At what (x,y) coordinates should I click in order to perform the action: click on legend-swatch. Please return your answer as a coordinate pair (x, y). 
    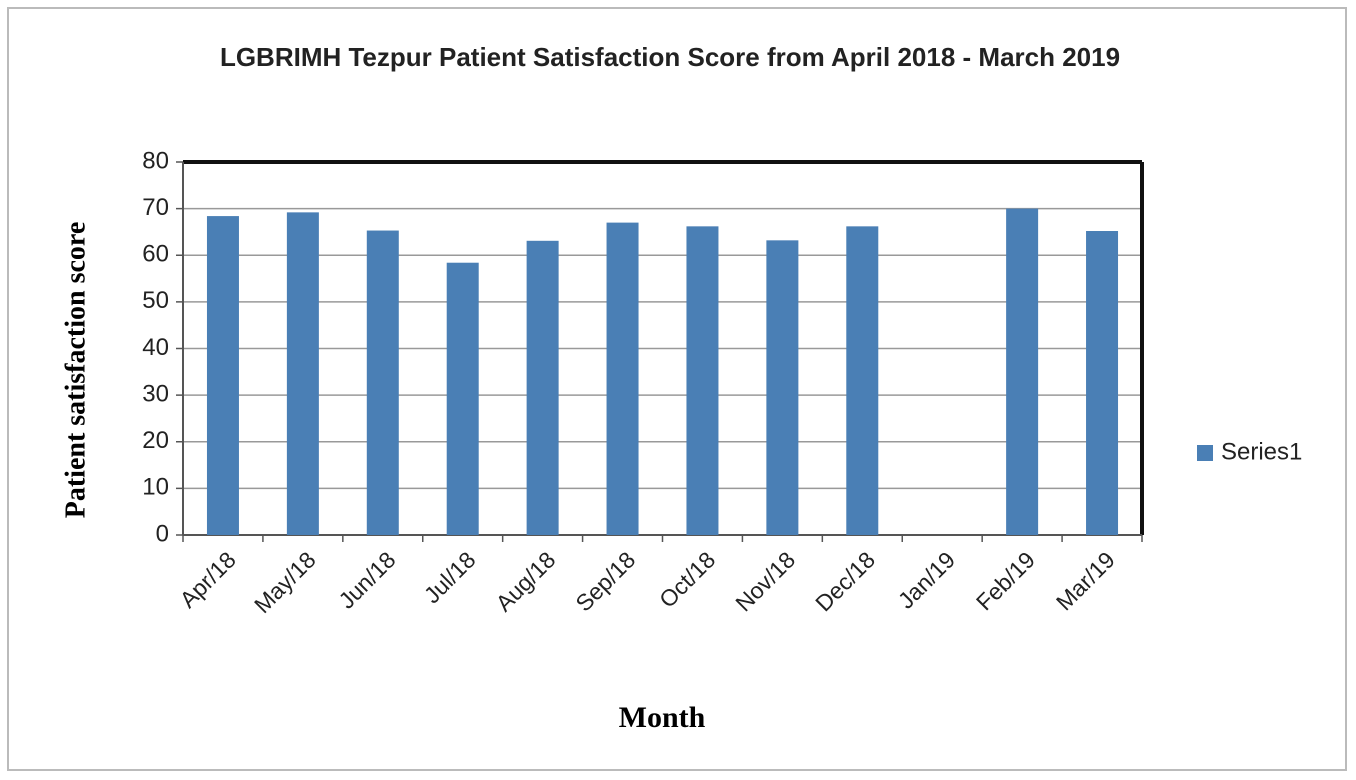
    Looking at the image, I should click on (1205, 453).